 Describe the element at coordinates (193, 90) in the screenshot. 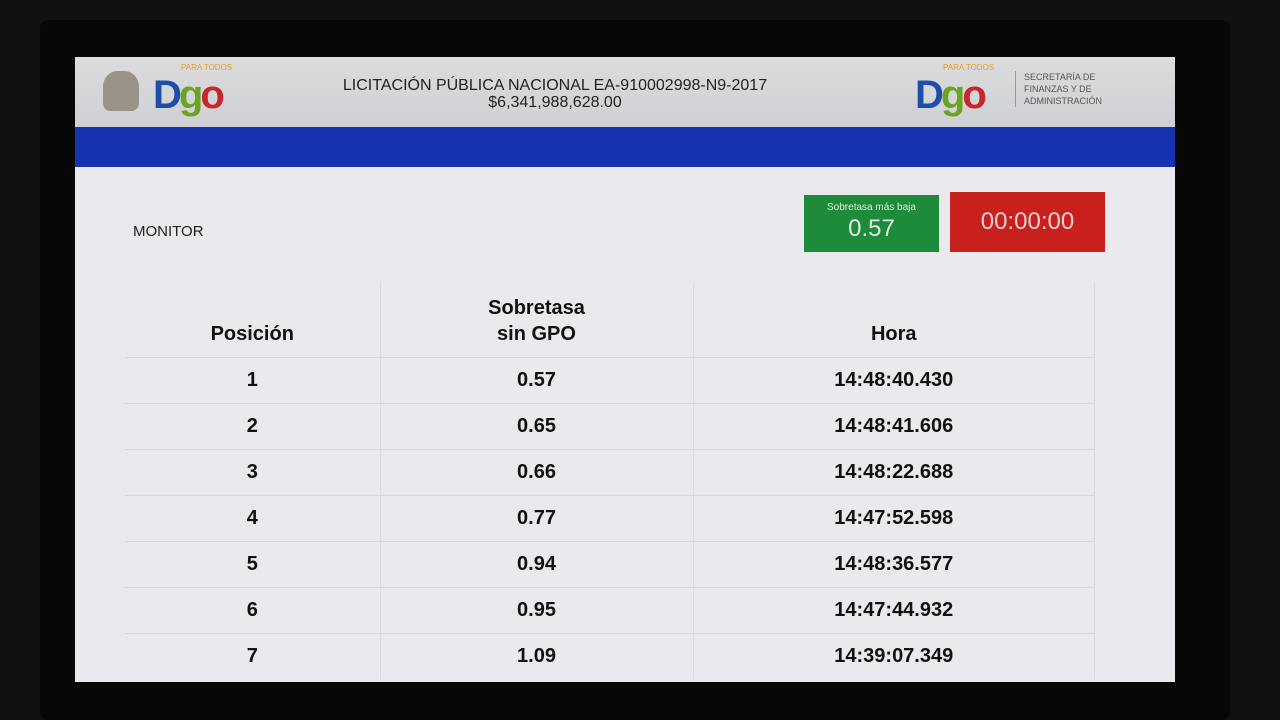

I see `dgo-logo: PARA TODOS Dgo` at that location.